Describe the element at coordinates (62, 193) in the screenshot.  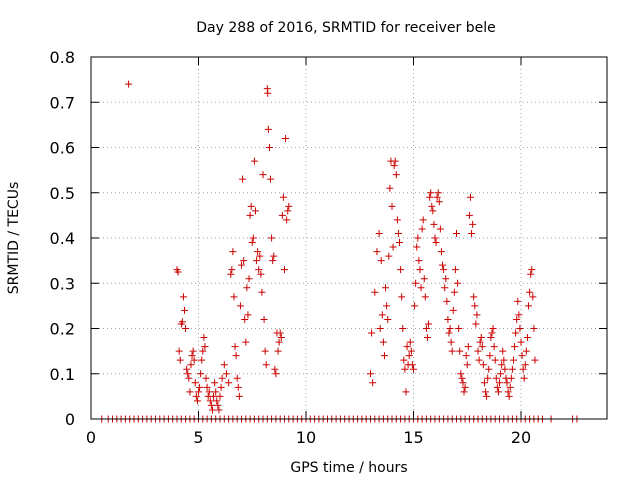
I see `y-tick-label: 0.5` at that location.